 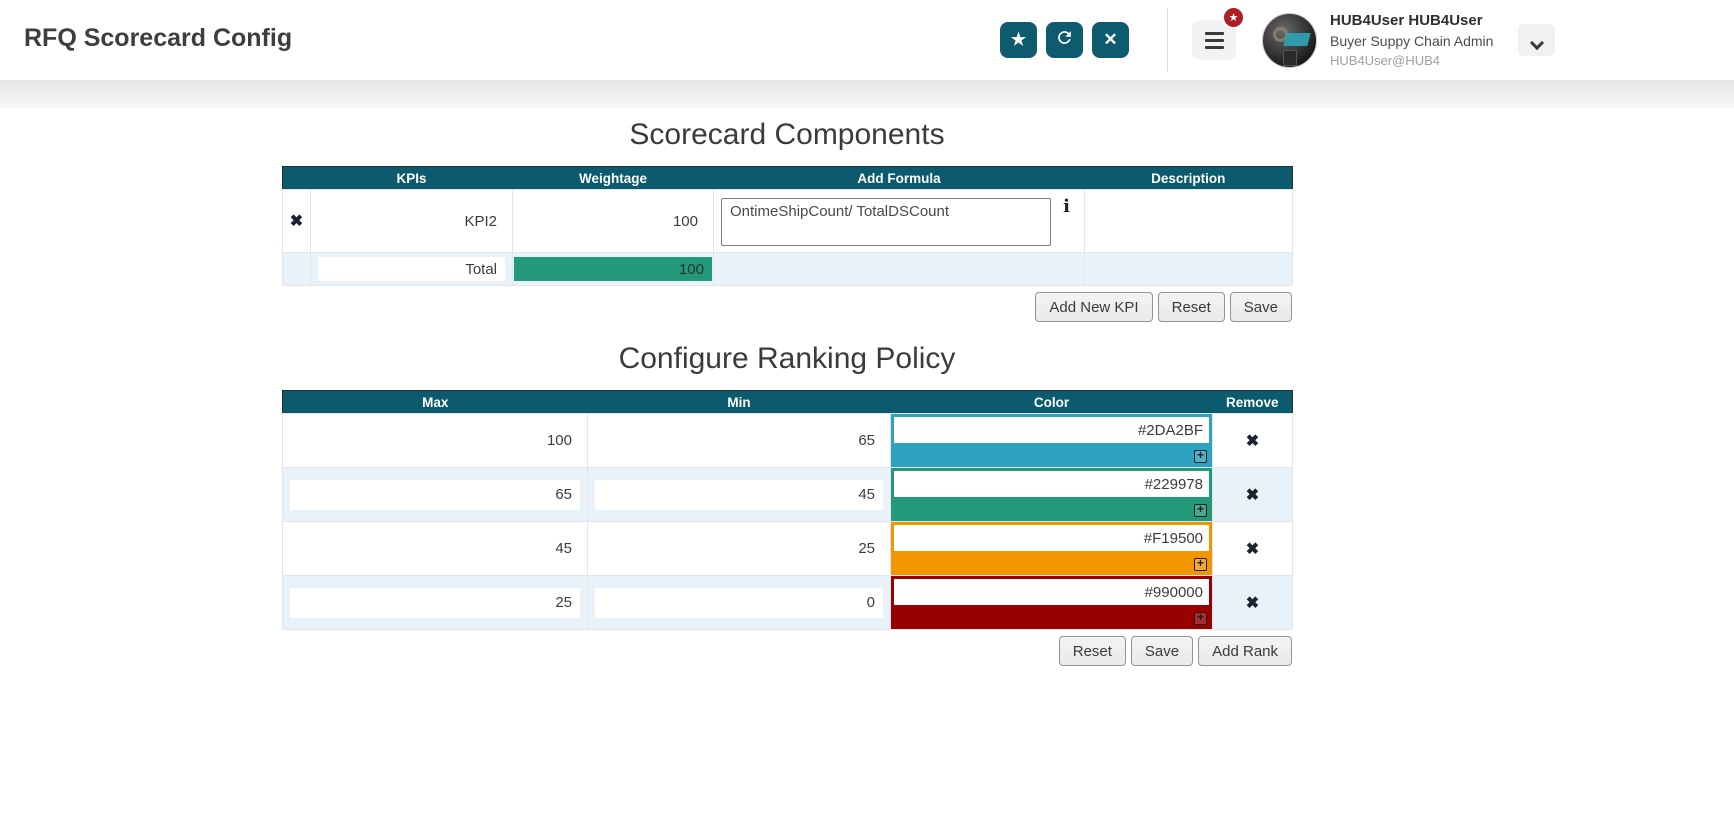 I want to click on kpi-table-row: ✖ OntimeShipCount/ TotalDSCount i, so click(x=787, y=221).